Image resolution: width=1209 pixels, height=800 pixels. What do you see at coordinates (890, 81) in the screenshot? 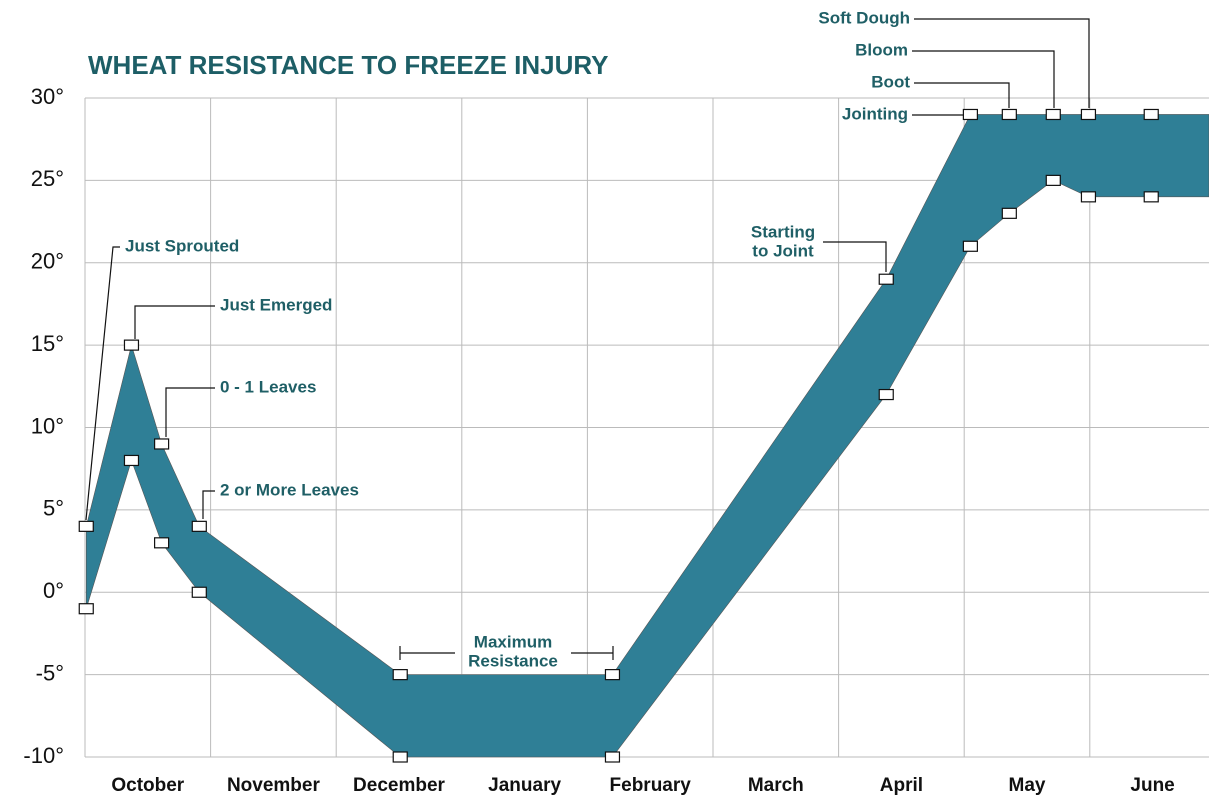
I see `annotation: Boot` at bounding box center [890, 81].